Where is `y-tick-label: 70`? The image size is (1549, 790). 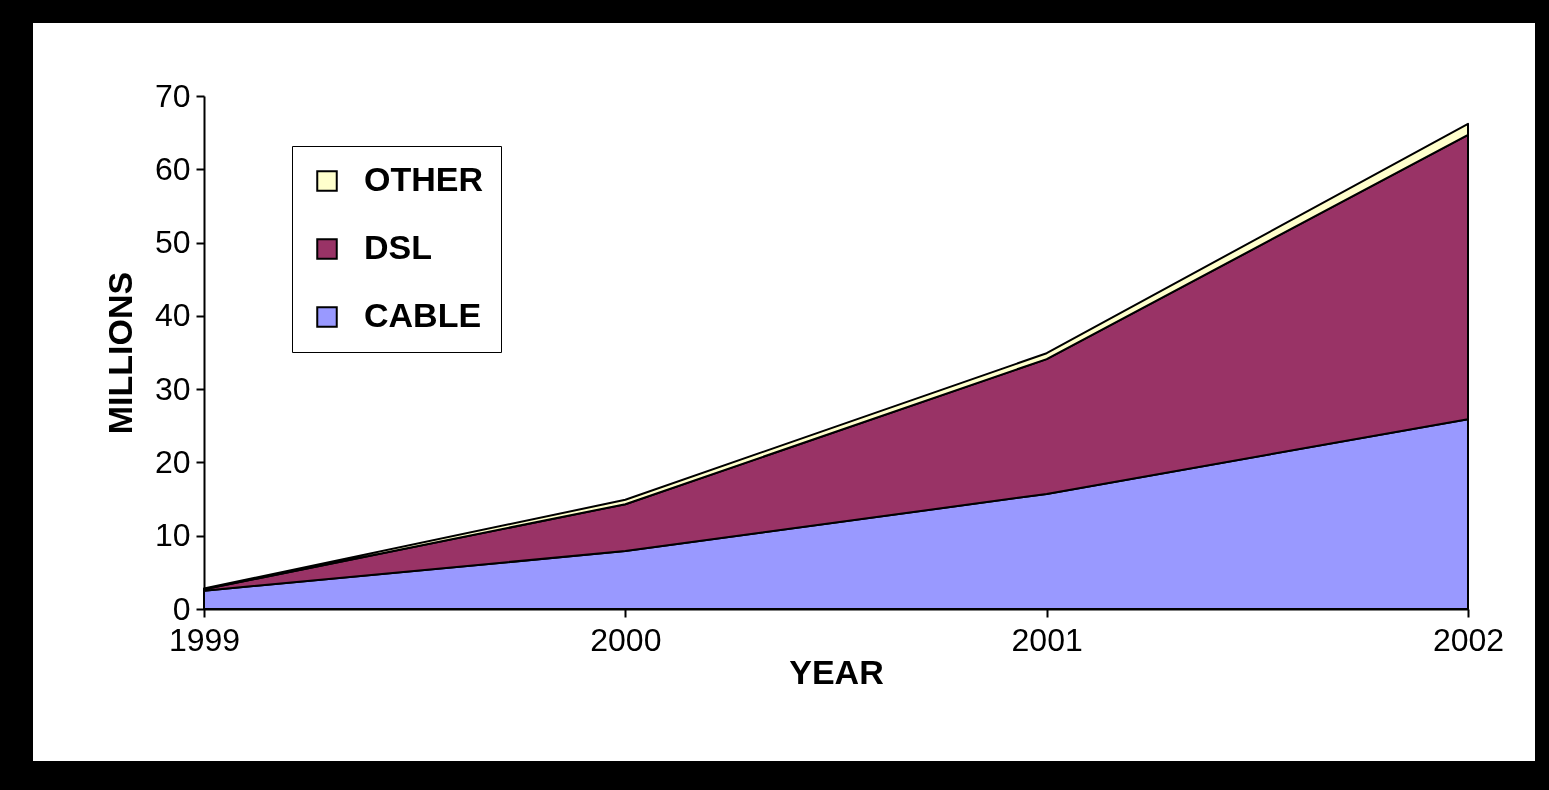
y-tick-label: 70 is located at coordinates (172, 95).